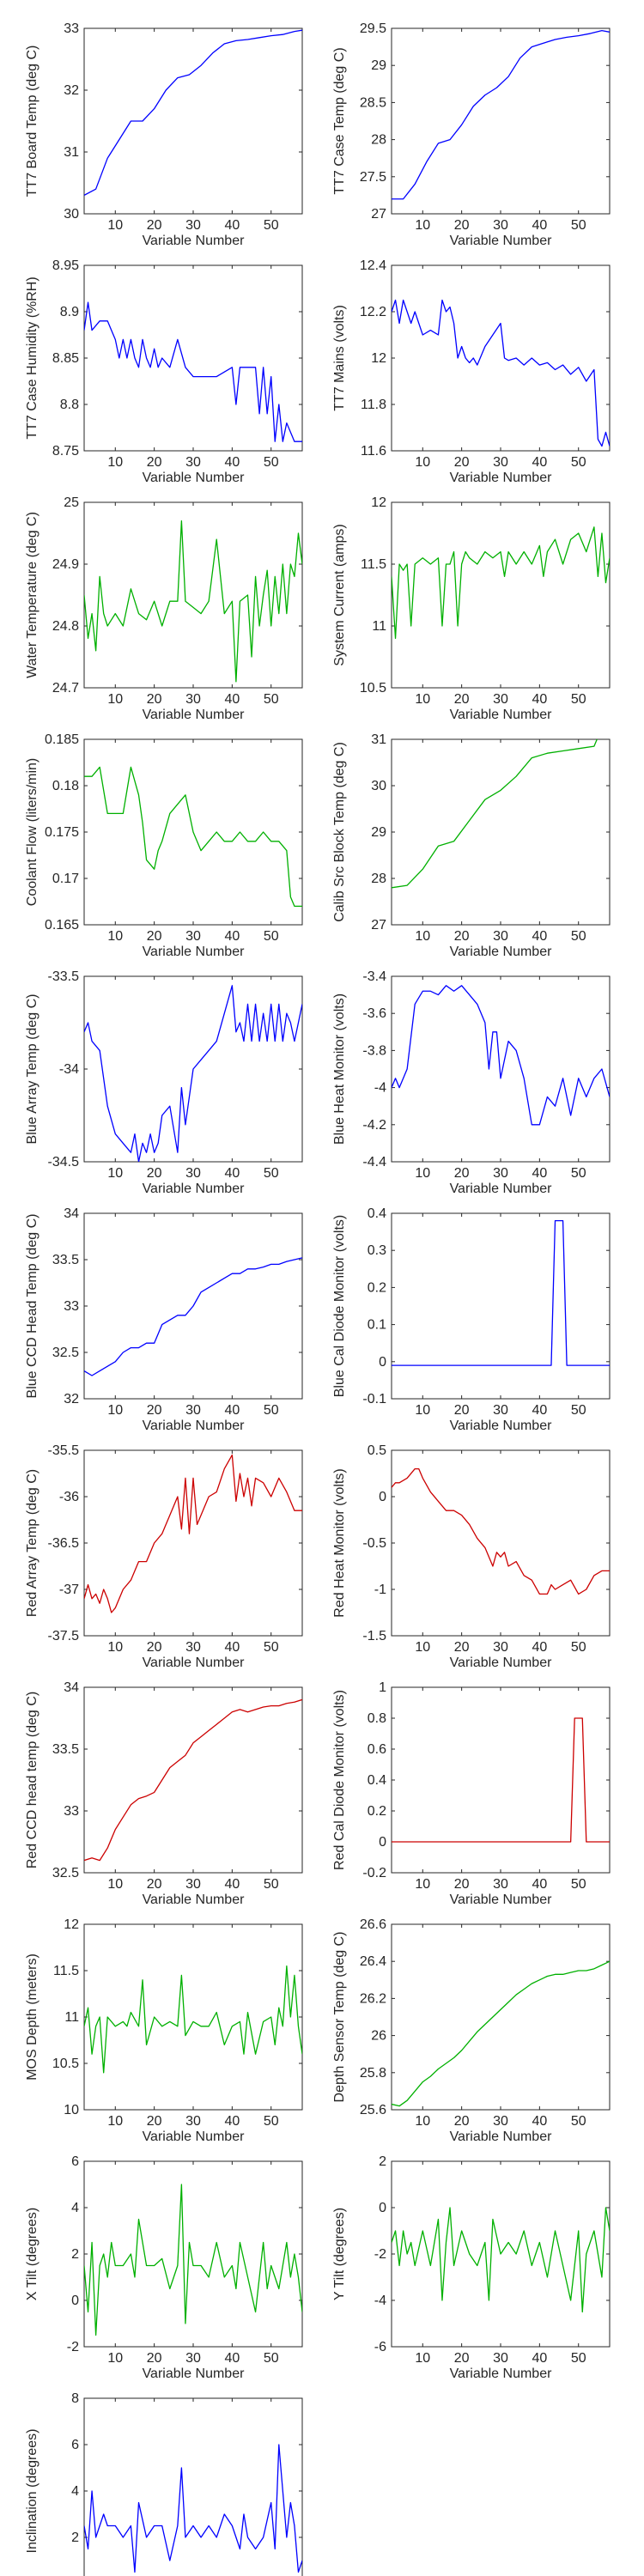  What do you see at coordinates (32, 122) in the screenshot?
I see `y-axis-label: TT7 Board Temp (deg C)` at bounding box center [32, 122].